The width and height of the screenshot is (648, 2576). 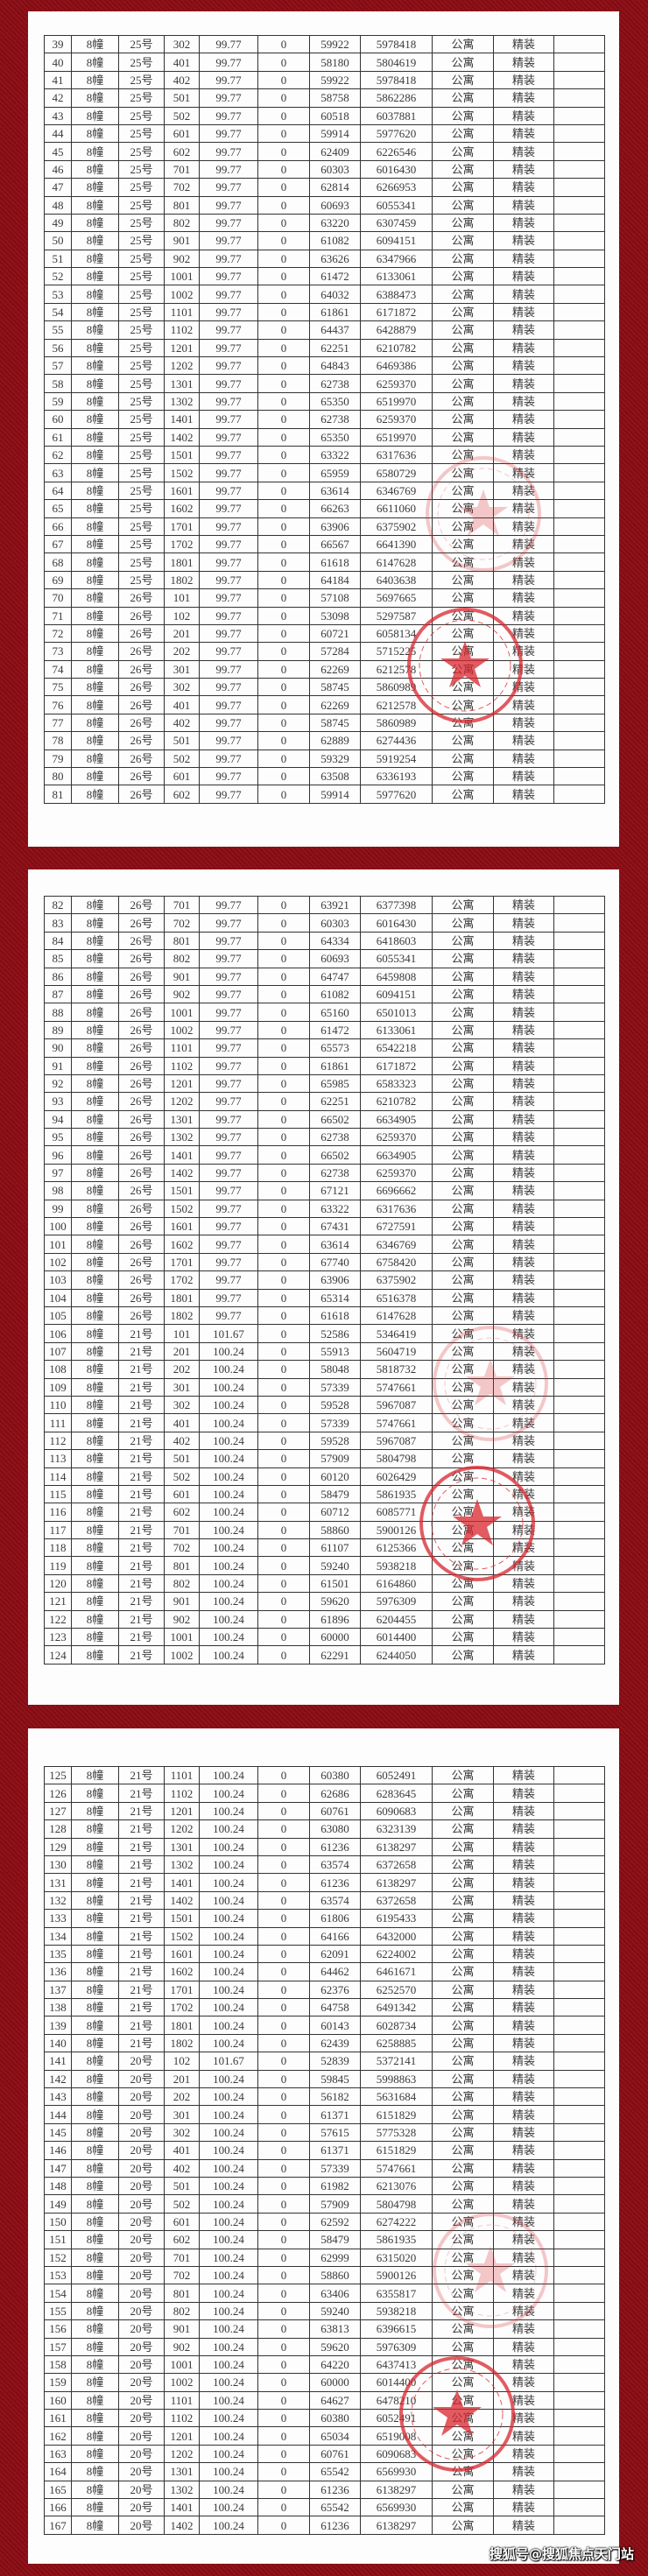 I want to click on cell-row-number: 92, so click(x=58, y=1083).